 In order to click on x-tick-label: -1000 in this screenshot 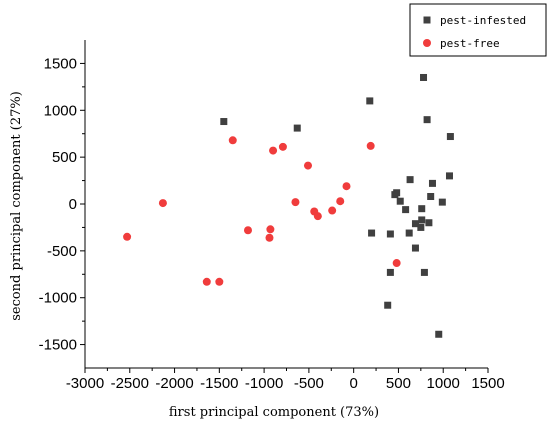, I will do `click(264, 383)`.